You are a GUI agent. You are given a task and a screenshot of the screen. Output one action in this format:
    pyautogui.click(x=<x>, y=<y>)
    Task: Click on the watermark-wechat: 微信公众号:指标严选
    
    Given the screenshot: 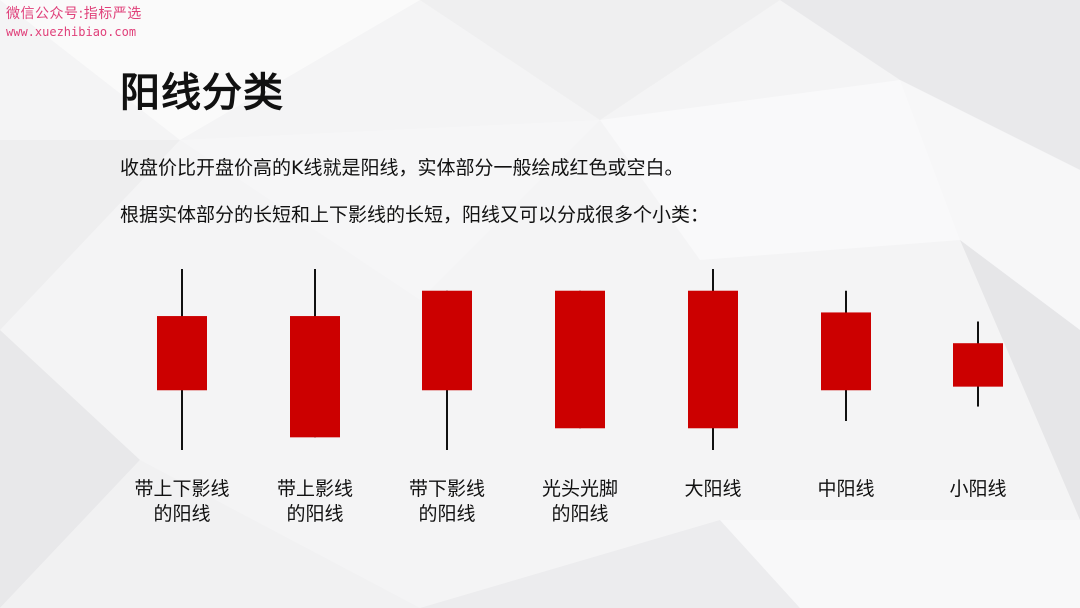 What is the action you would take?
    pyautogui.click(x=74, y=14)
    